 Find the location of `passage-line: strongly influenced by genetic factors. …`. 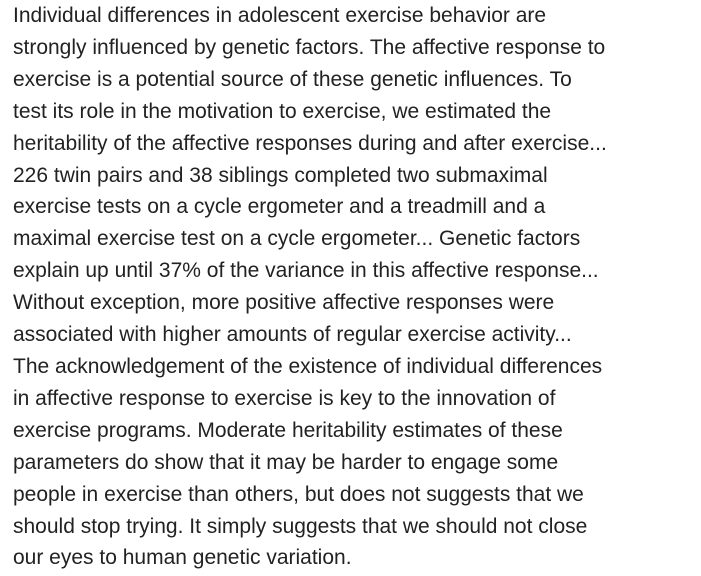

passage-line: strongly influenced by genetic factors. … is located at coordinates (309, 47).